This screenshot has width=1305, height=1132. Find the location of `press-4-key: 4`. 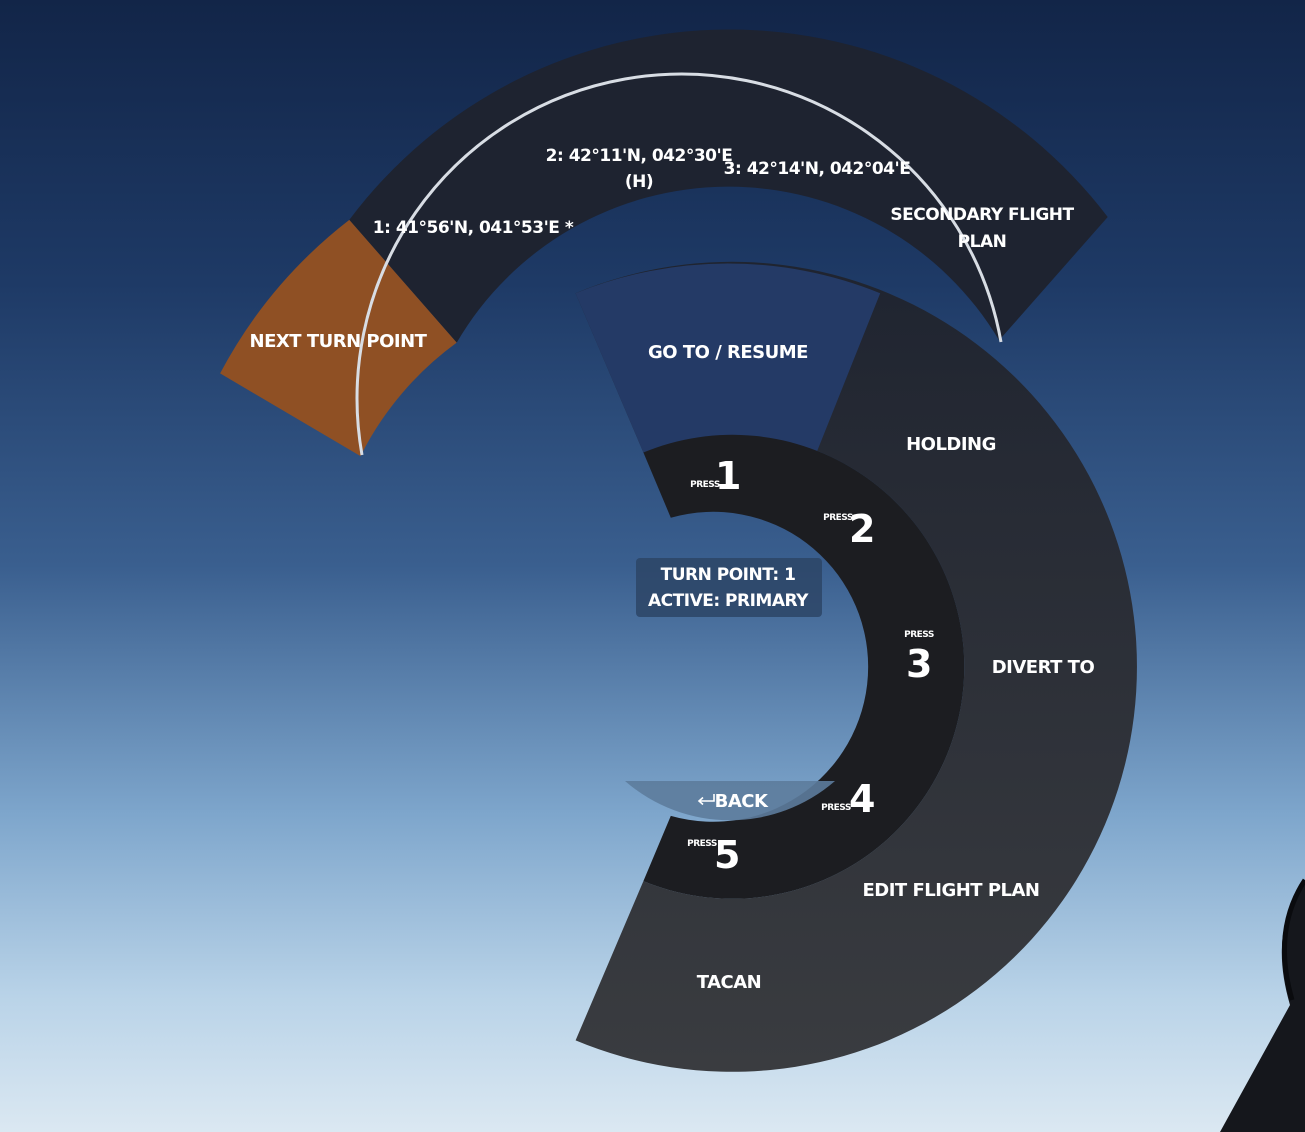

press-4-key: 4 is located at coordinates (862, 799).